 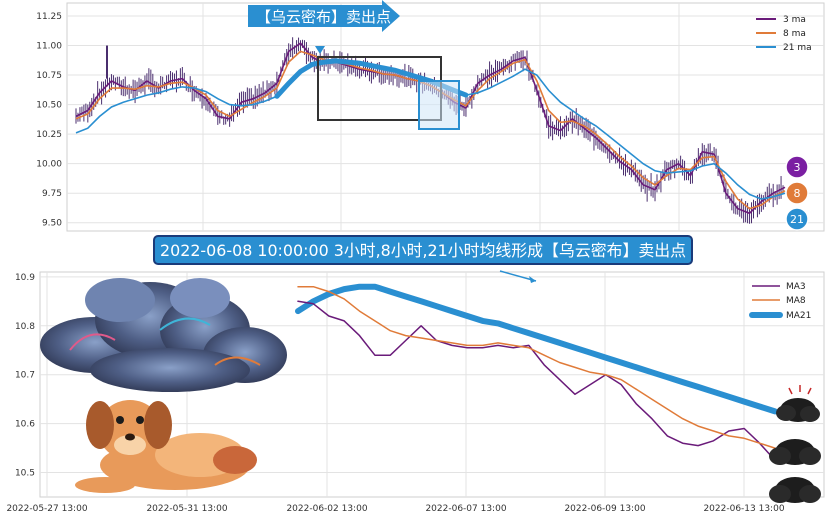 I want to click on legend-label-MA3: MA3, so click(x=796, y=287).